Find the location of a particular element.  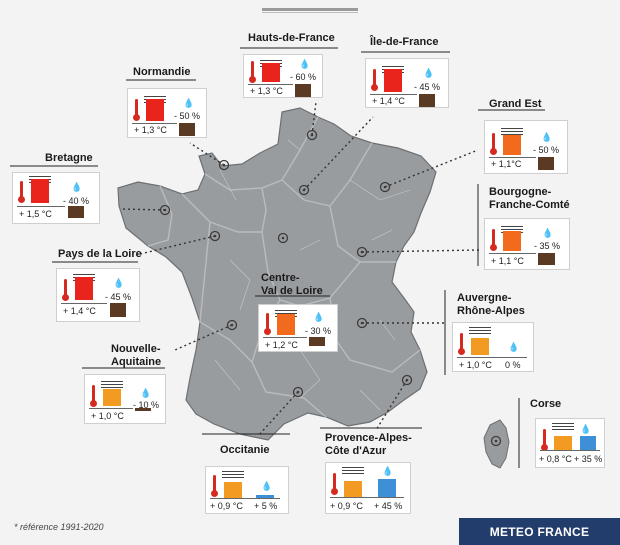

rain-value: + 35 % is located at coordinates (588, 459).